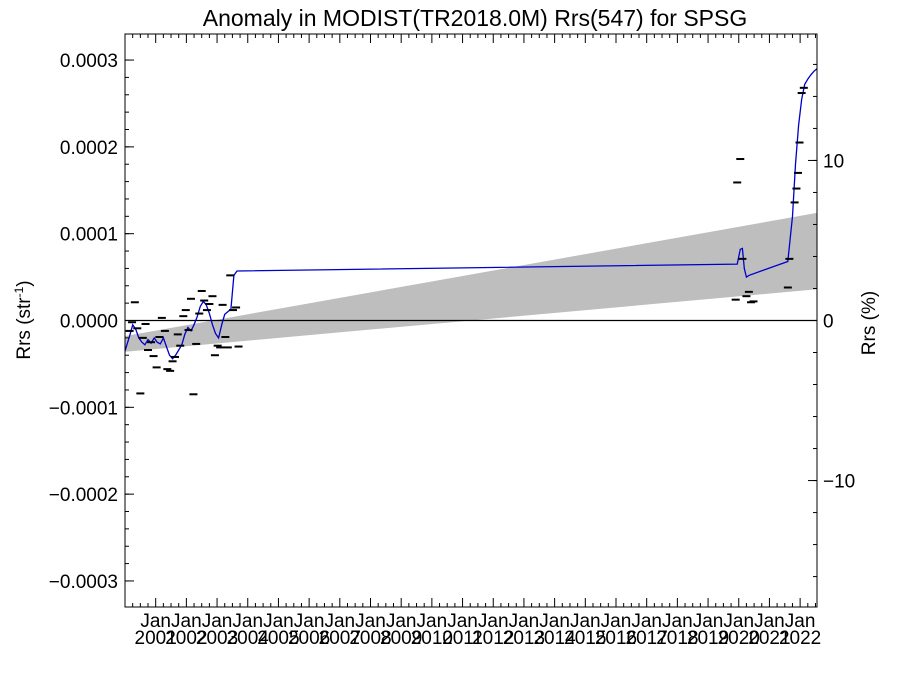  Describe the element at coordinates (647, 638) in the screenshot. I see `x-tick-year: 2017` at that location.